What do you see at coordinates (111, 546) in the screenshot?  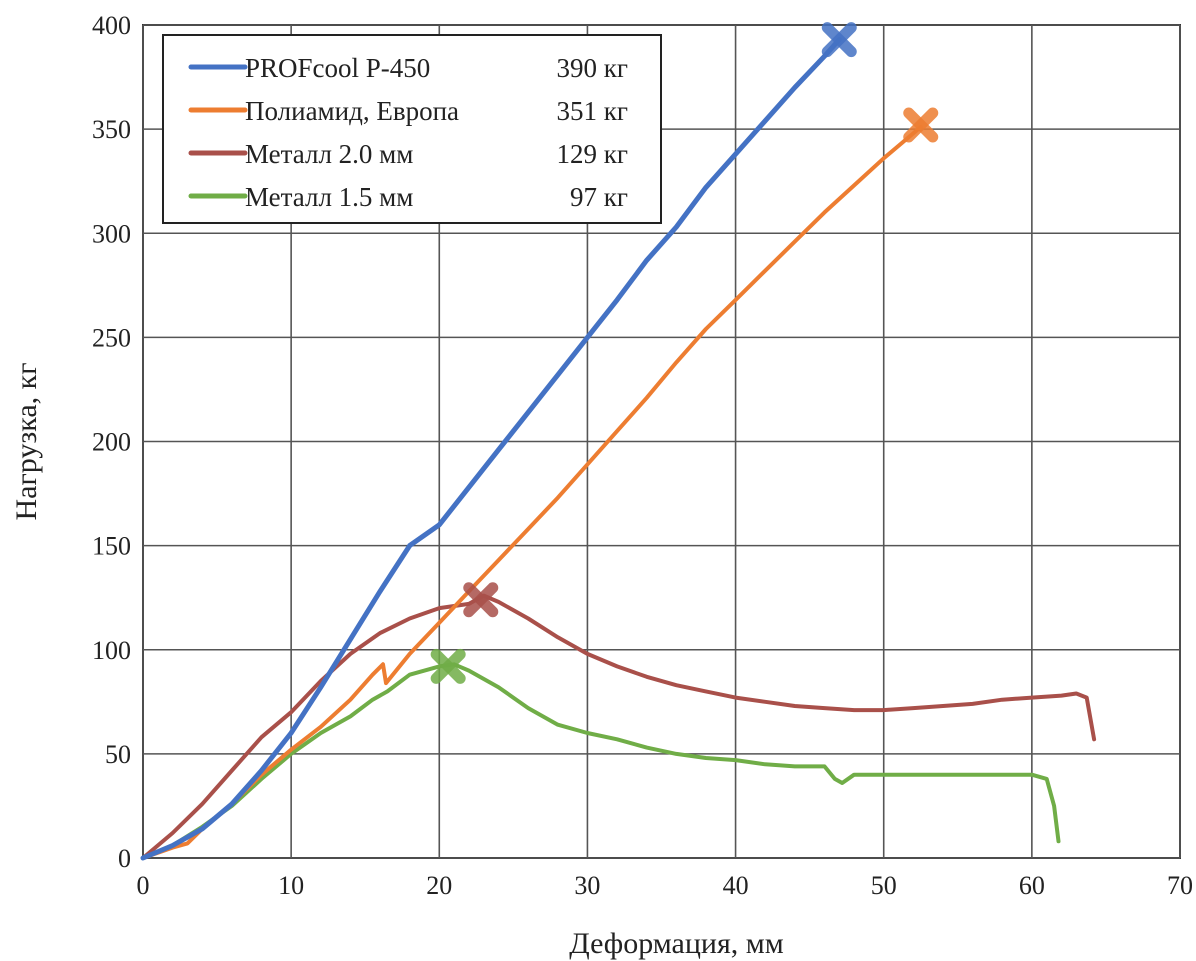 I see `y-tick-label: 150` at bounding box center [111, 546].